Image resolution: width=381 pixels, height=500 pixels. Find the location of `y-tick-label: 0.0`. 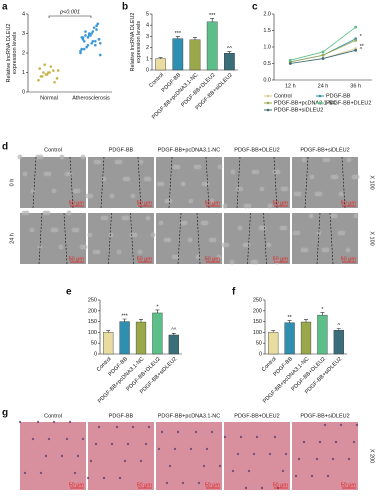

y-tick-label: 0.0 is located at coordinates (267, 80).